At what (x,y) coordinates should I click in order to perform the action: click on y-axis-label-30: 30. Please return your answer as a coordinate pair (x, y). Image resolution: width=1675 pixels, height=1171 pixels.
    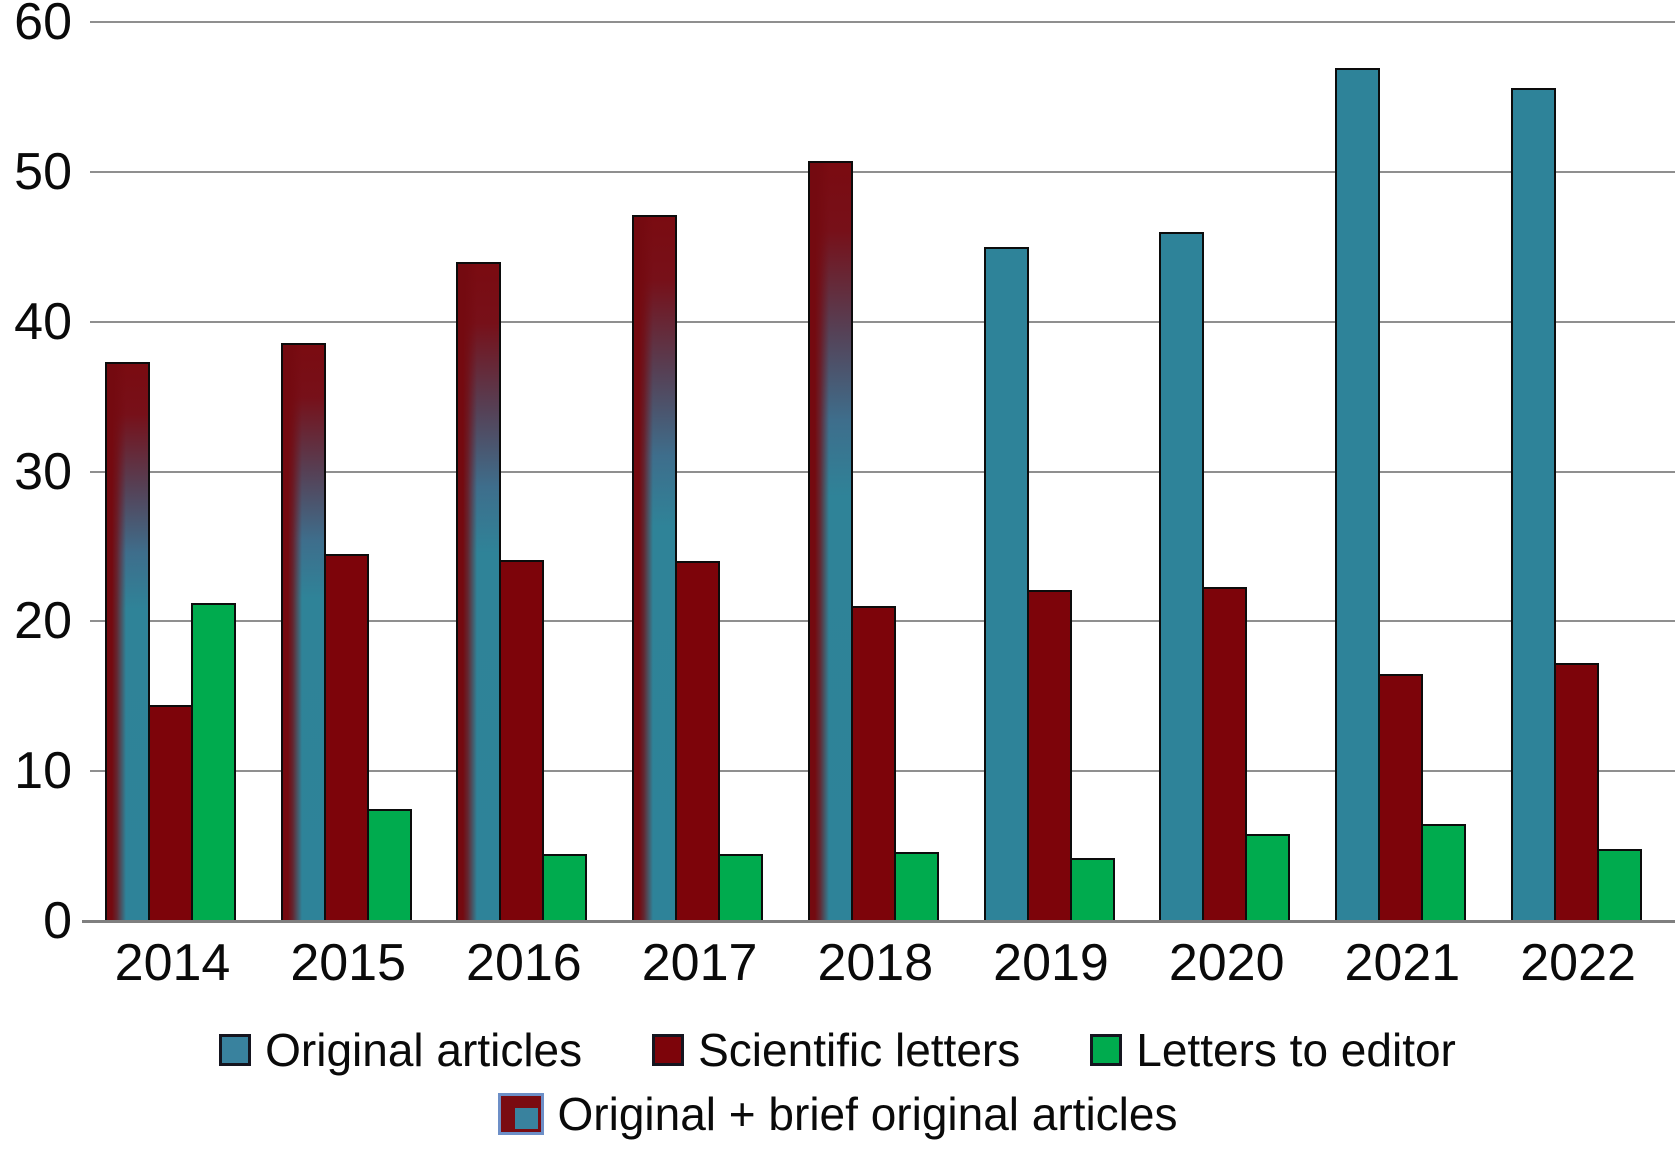
    Looking at the image, I should click on (43, 471).